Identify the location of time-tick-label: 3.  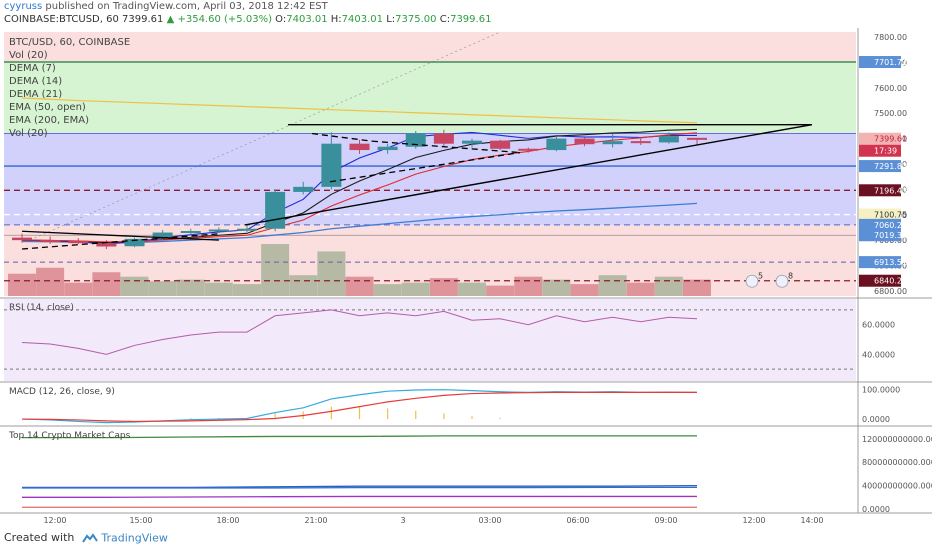
(402, 520).